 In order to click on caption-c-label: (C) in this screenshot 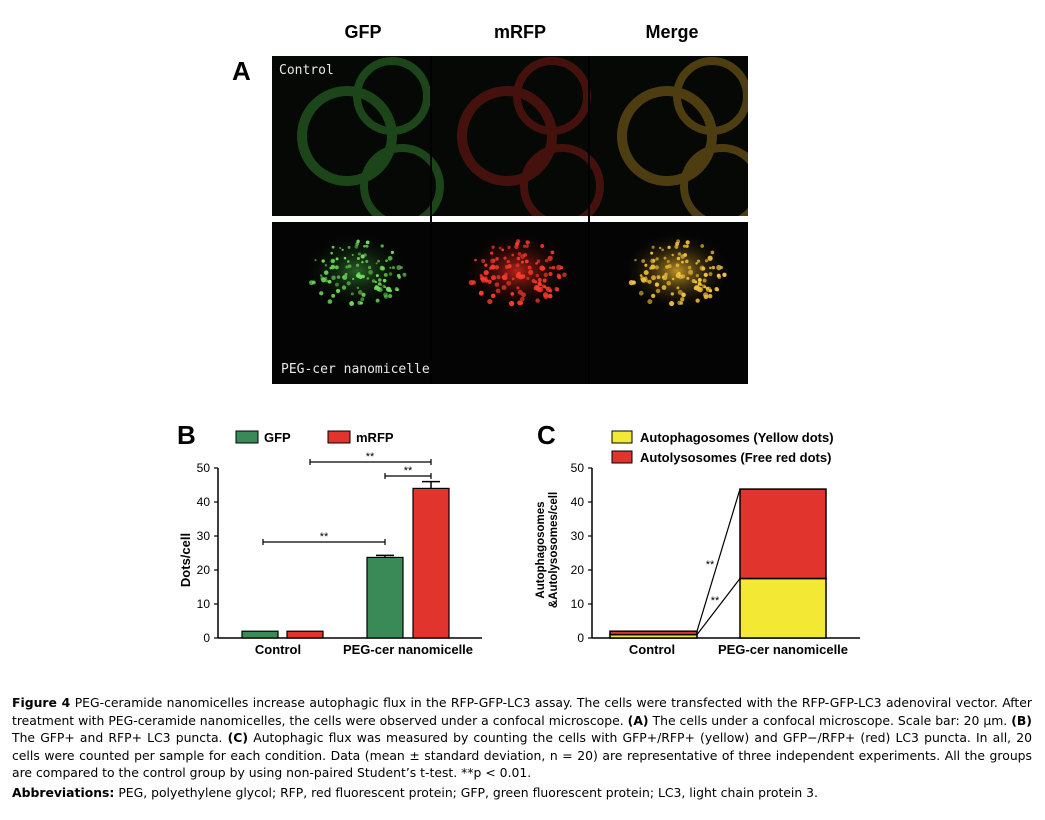, I will do `click(238, 737)`.